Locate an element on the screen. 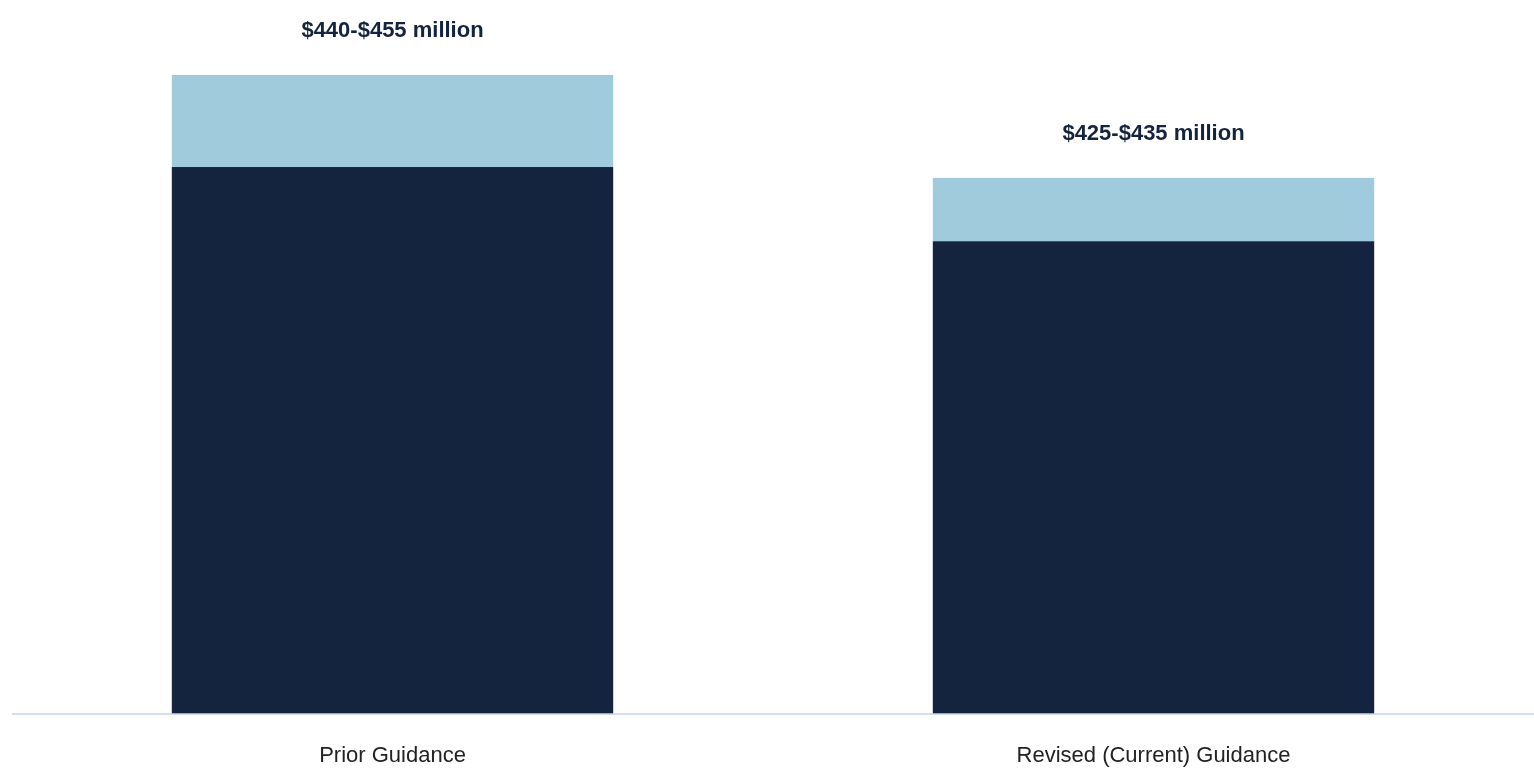 Image resolution: width=1534 pixels, height=768 pixels. x-tick-label: Revised (Current) Guidance is located at coordinates (1153, 754).